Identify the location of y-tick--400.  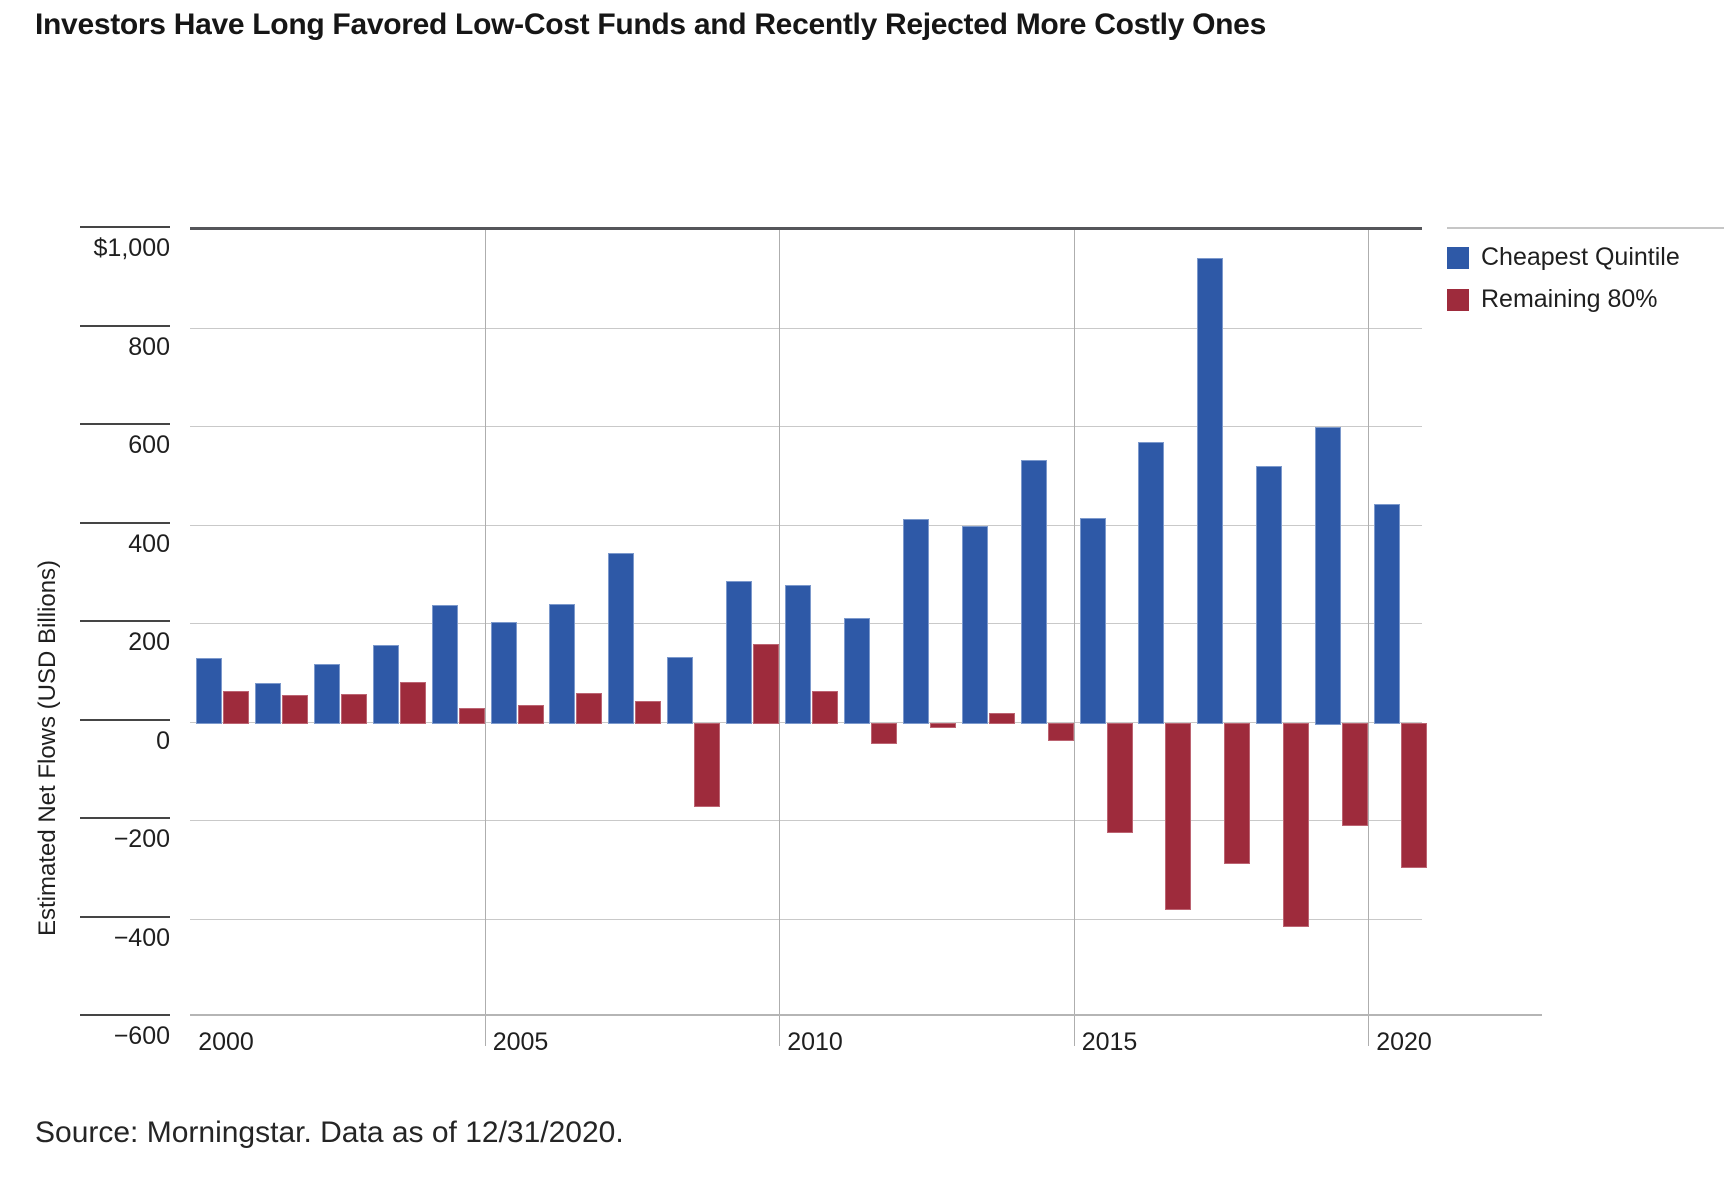
(125, 916).